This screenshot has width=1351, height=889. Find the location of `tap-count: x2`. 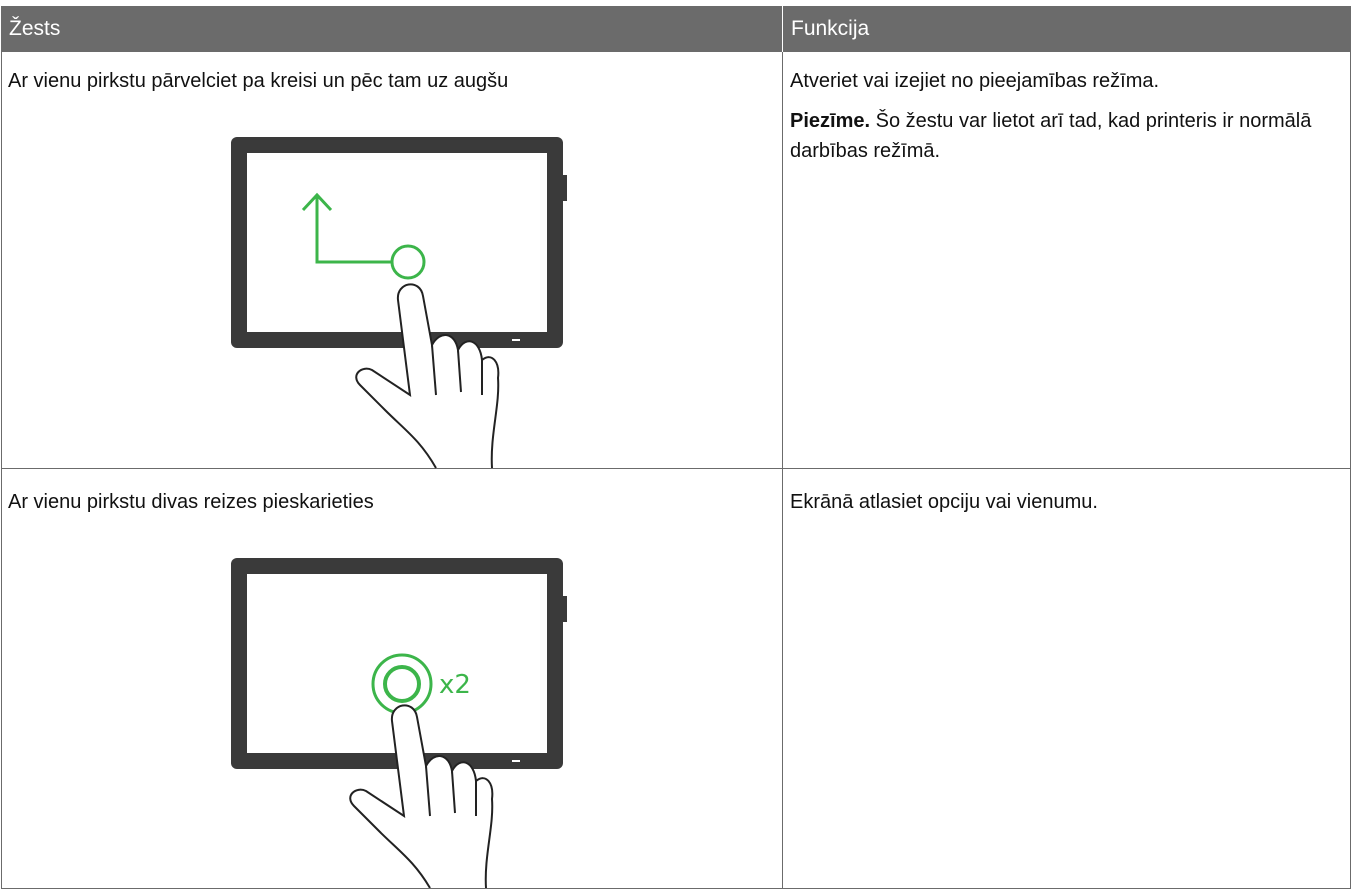

tap-count: x2 is located at coordinates (455, 685).